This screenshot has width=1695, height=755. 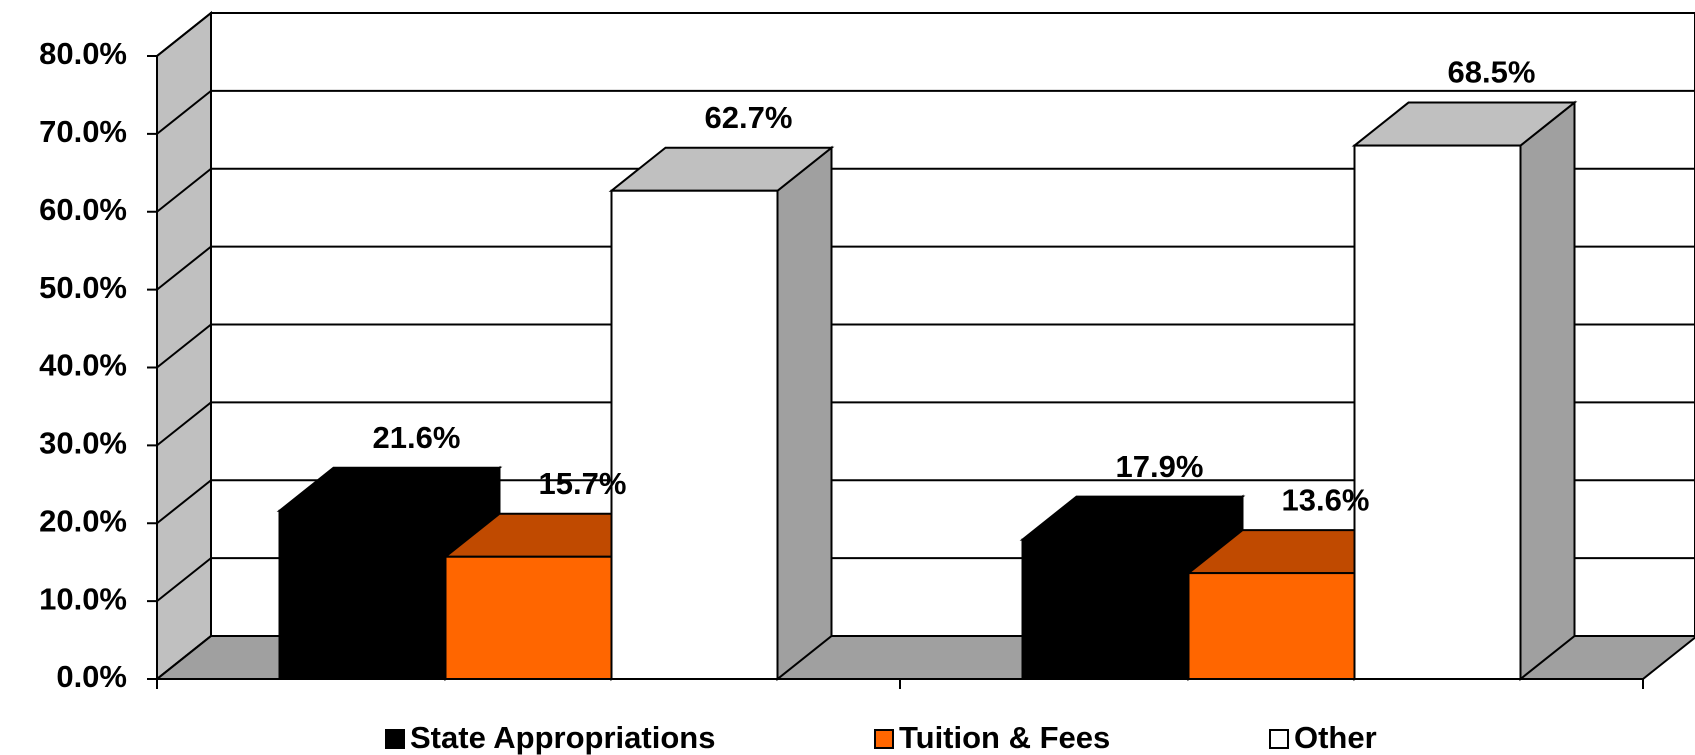 I want to click on y-tick-label: 50.0%, so click(x=83, y=287).